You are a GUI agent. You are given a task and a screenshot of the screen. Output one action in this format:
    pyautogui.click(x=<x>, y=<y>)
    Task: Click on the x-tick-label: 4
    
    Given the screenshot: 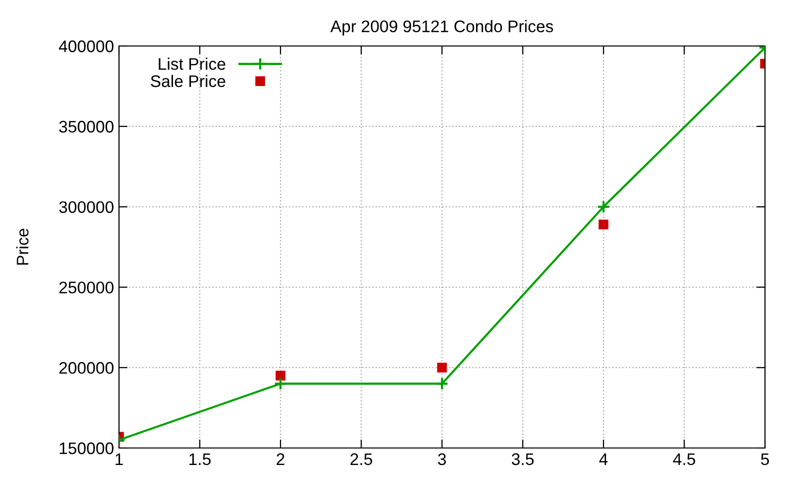 What is the action you would take?
    pyautogui.click(x=603, y=459)
    